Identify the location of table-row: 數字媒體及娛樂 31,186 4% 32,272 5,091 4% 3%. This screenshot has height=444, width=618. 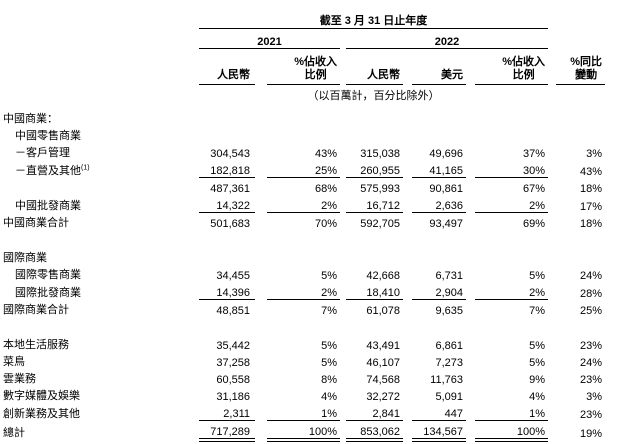
(304, 394).